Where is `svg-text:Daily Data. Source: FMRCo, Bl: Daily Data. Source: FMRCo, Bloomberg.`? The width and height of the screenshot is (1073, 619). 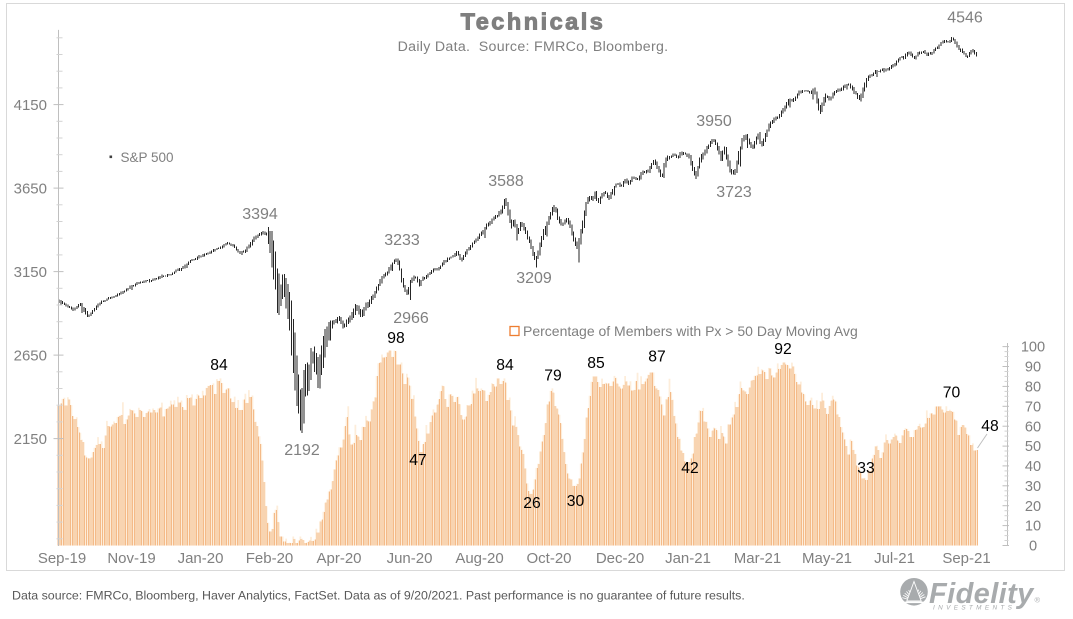
svg-text:Daily Data. Source: FMRCo, Bl: Daily Data. Source: FMRCo, Bloomberg. is located at coordinates (533, 47).